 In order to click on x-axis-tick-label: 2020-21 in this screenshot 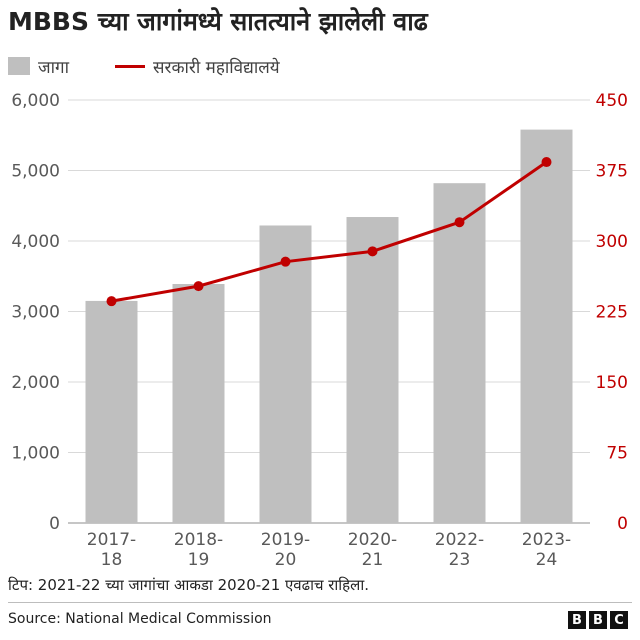, I will do `click(372, 550)`.